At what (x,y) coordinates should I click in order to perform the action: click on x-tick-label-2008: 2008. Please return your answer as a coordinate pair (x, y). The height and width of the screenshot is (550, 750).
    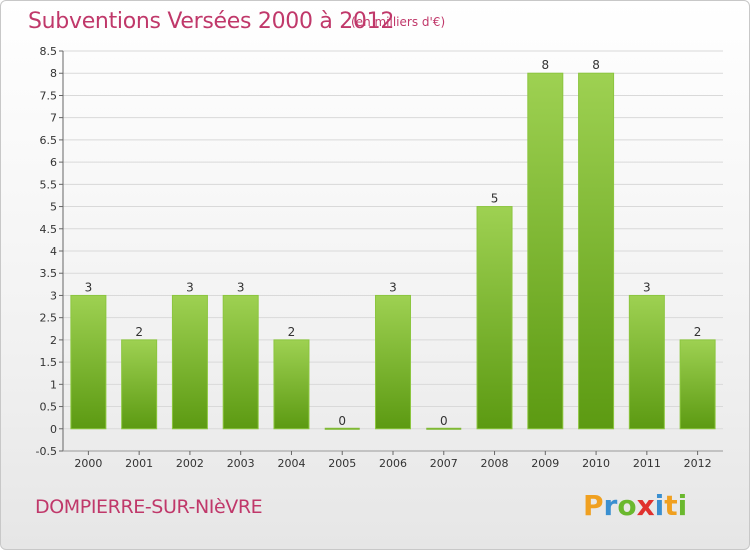
    Looking at the image, I should click on (495, 463).